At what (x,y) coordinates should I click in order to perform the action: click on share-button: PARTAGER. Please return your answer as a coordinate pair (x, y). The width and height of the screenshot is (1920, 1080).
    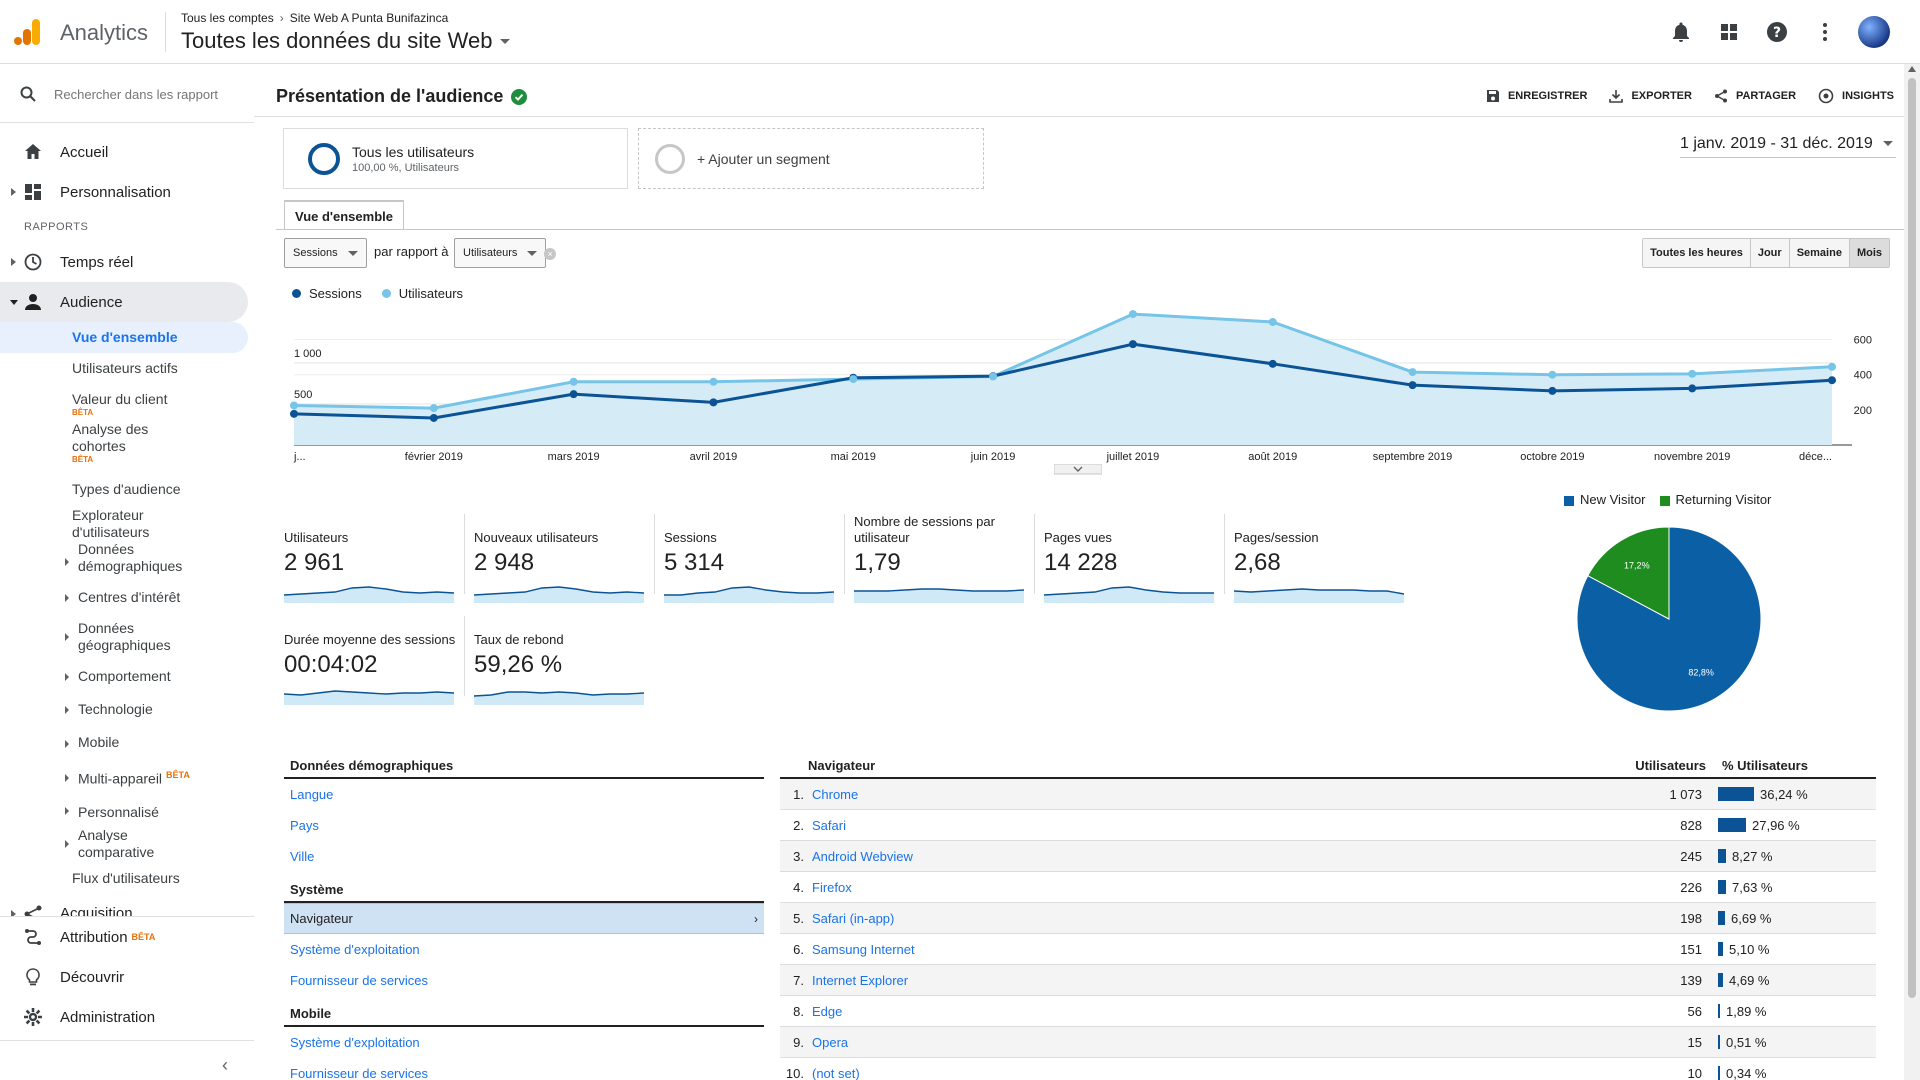
    Looking at the image, I should click on (1755, 96).